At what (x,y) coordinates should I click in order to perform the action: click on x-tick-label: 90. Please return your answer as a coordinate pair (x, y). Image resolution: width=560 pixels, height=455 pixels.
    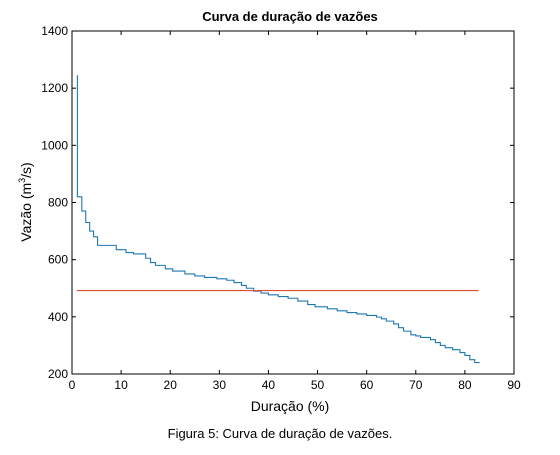
    Looking at the image, I should click on (514, 385).